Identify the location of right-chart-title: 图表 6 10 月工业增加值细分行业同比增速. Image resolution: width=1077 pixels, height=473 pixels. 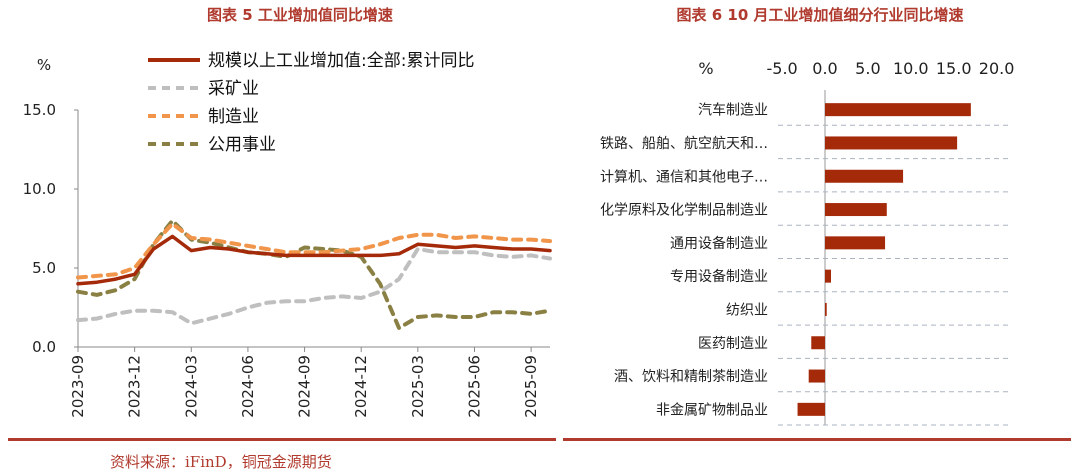
(820, 15).